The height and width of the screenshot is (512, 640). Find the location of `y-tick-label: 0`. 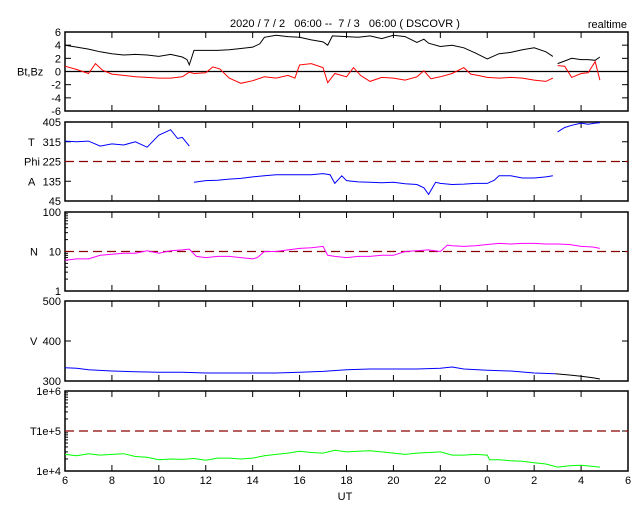

y-tick-label: 0 is located at coordinates (58, 73).